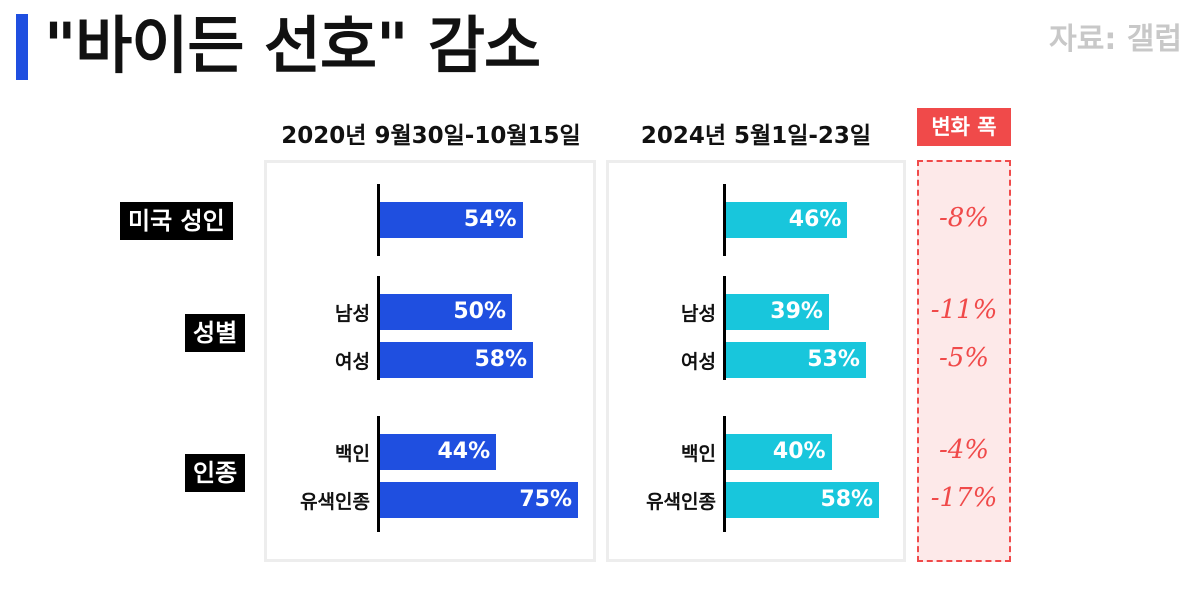 This screenshot has height=591, width=1200. What do you see at coordinates (796, 311) in the screenshot?
I see `bar-value-label: 39%` at bounding box center [796, 311].